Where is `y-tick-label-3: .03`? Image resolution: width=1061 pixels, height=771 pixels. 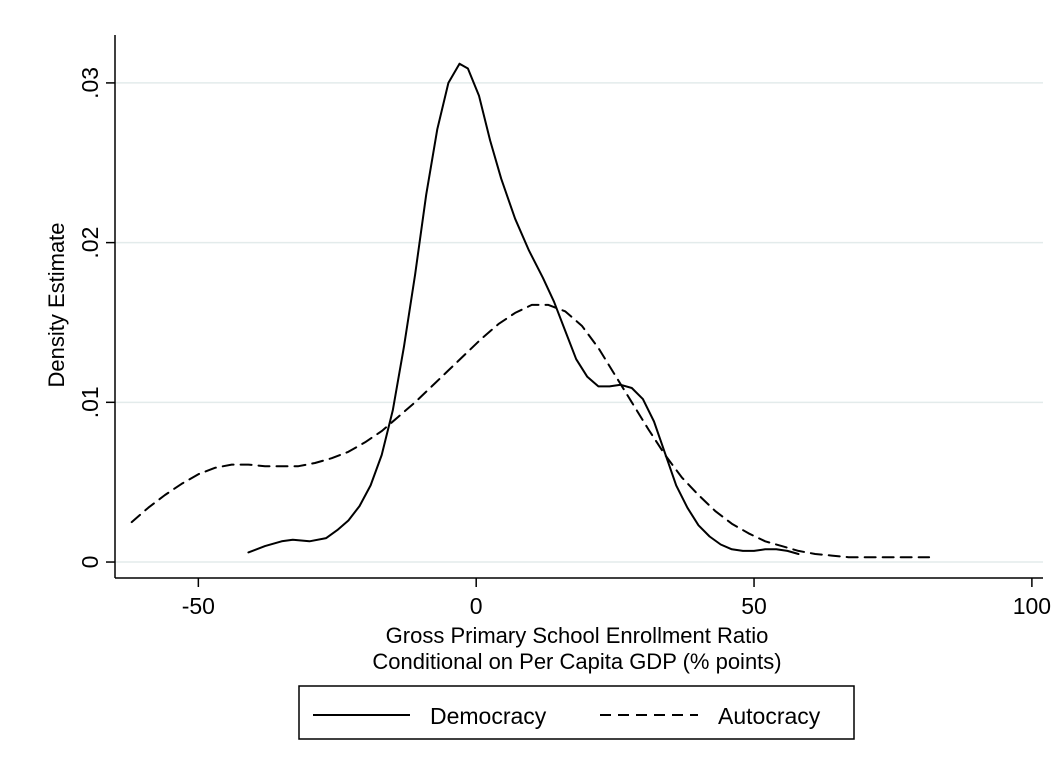 y-tick-label-3: .03 is located at coordinates (90, 83).